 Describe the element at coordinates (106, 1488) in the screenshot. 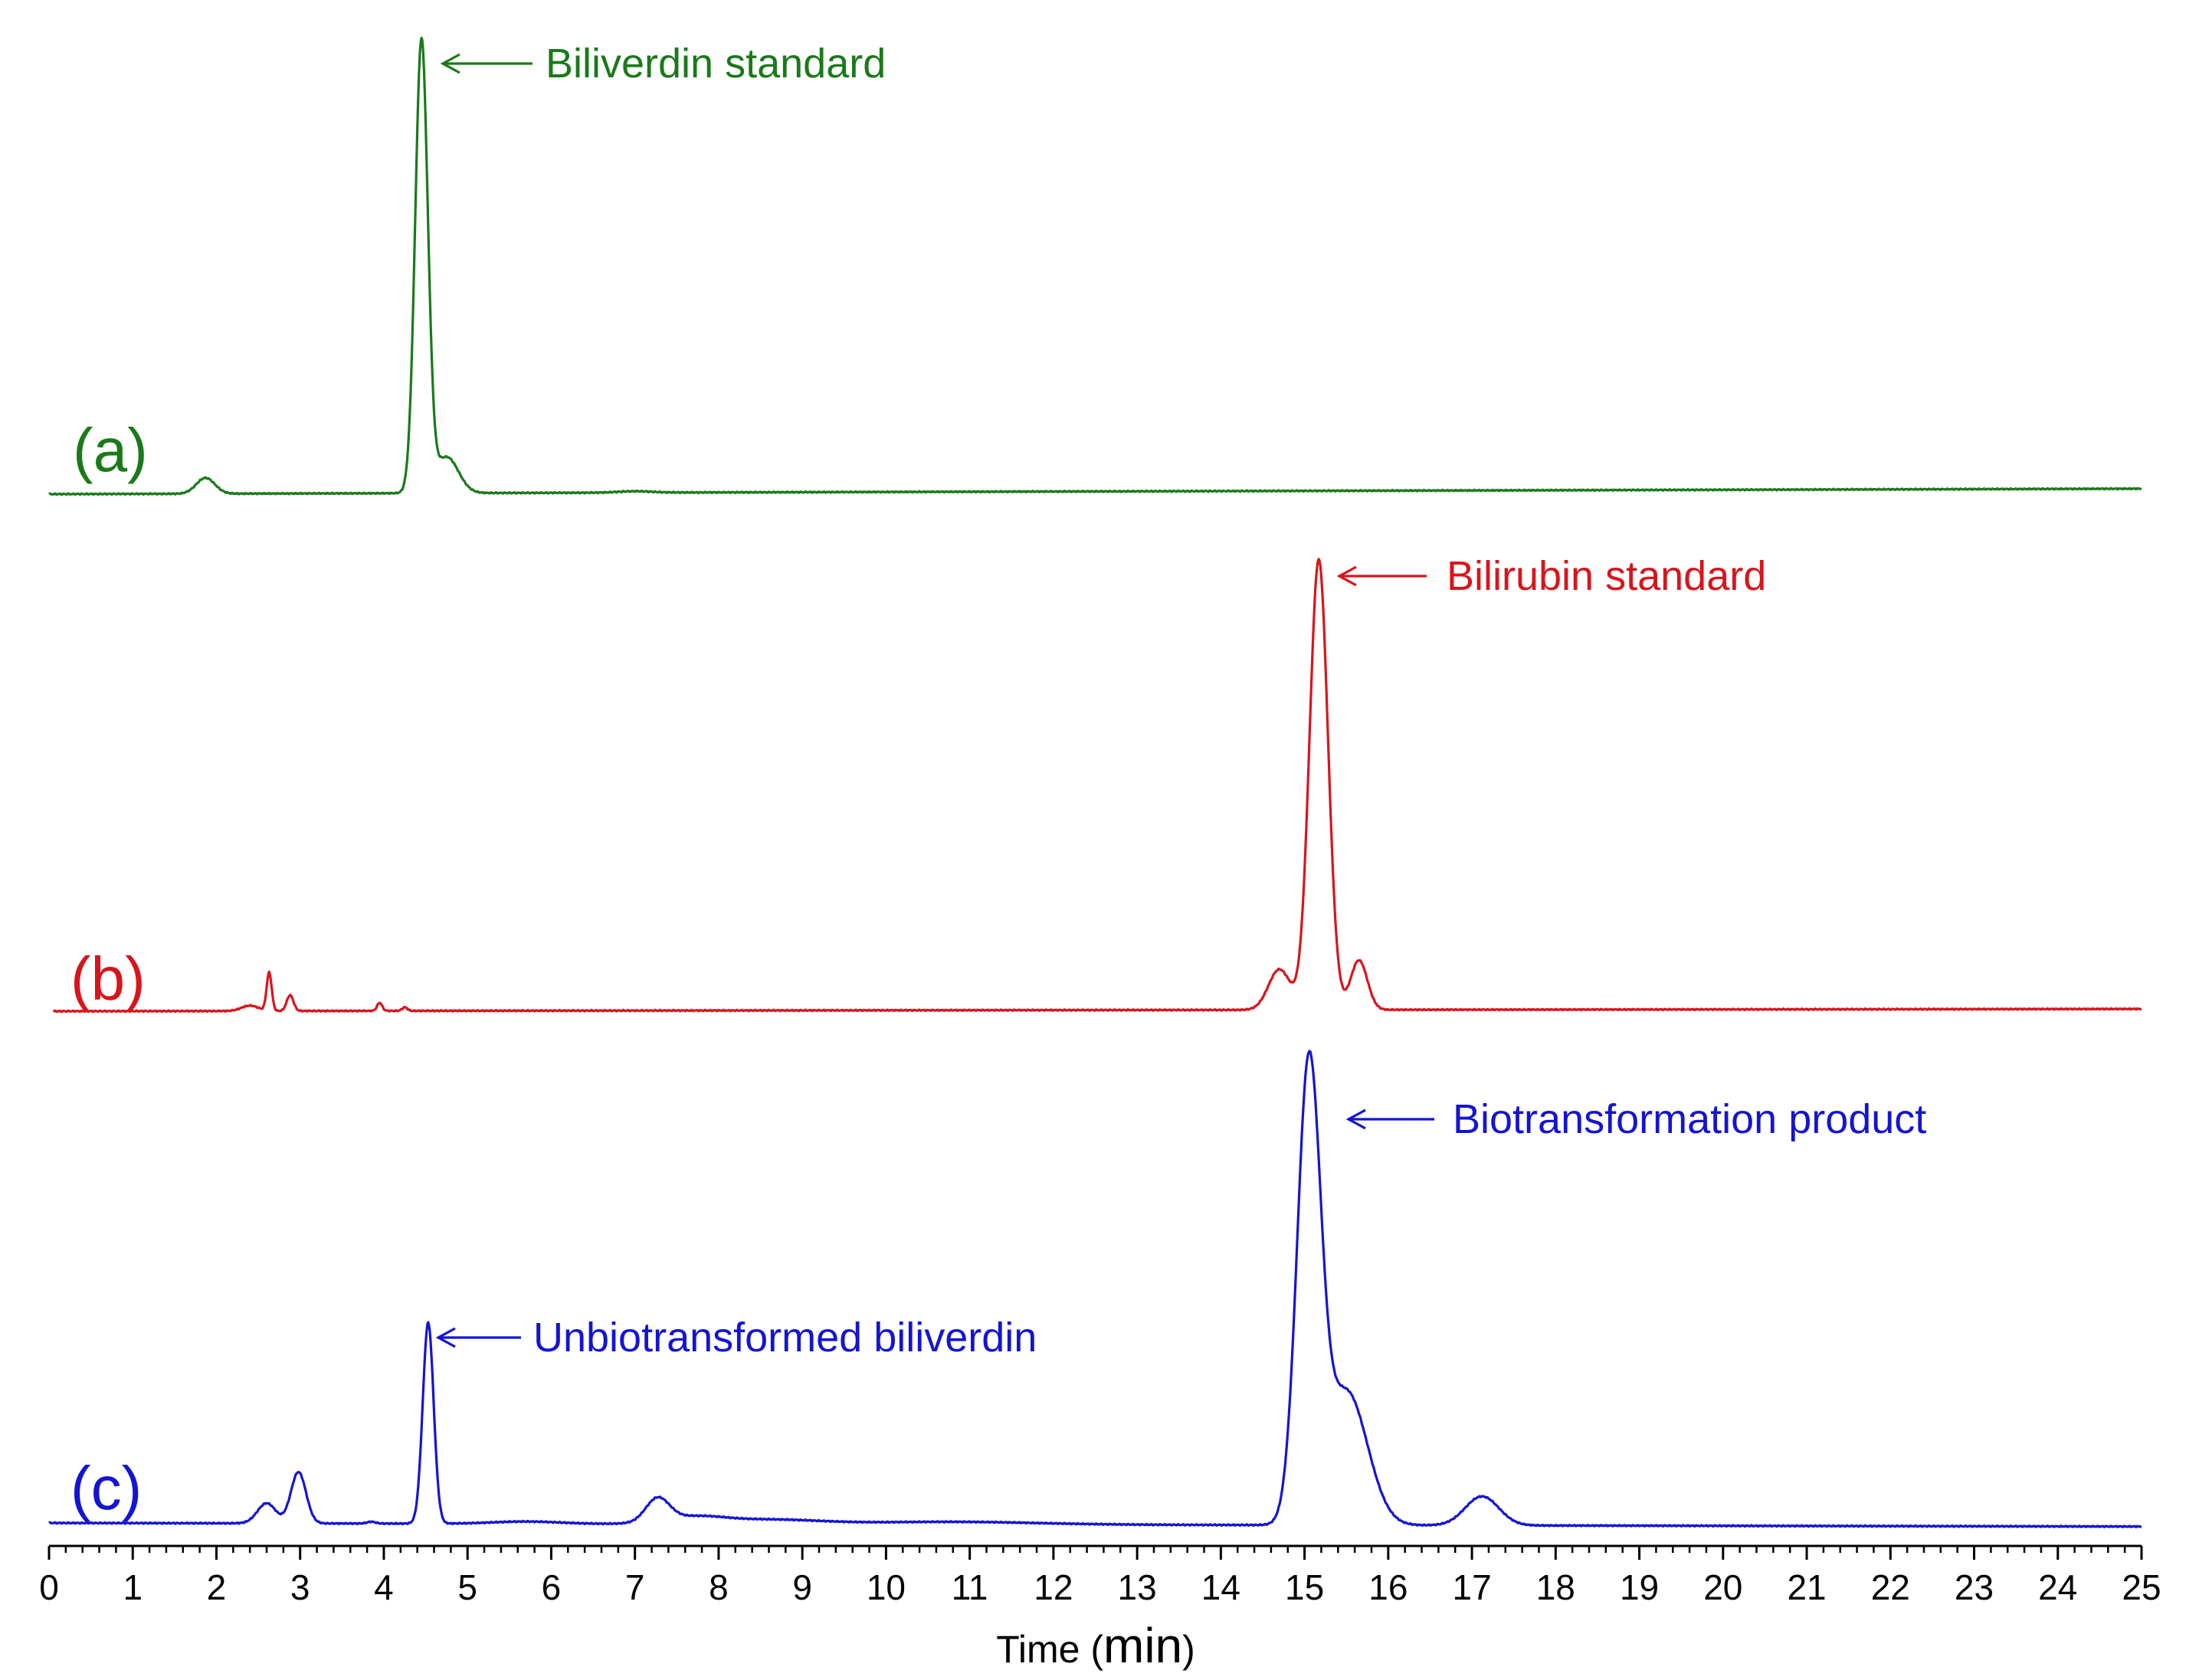

I see `trace-c-label: (c)` at that location.